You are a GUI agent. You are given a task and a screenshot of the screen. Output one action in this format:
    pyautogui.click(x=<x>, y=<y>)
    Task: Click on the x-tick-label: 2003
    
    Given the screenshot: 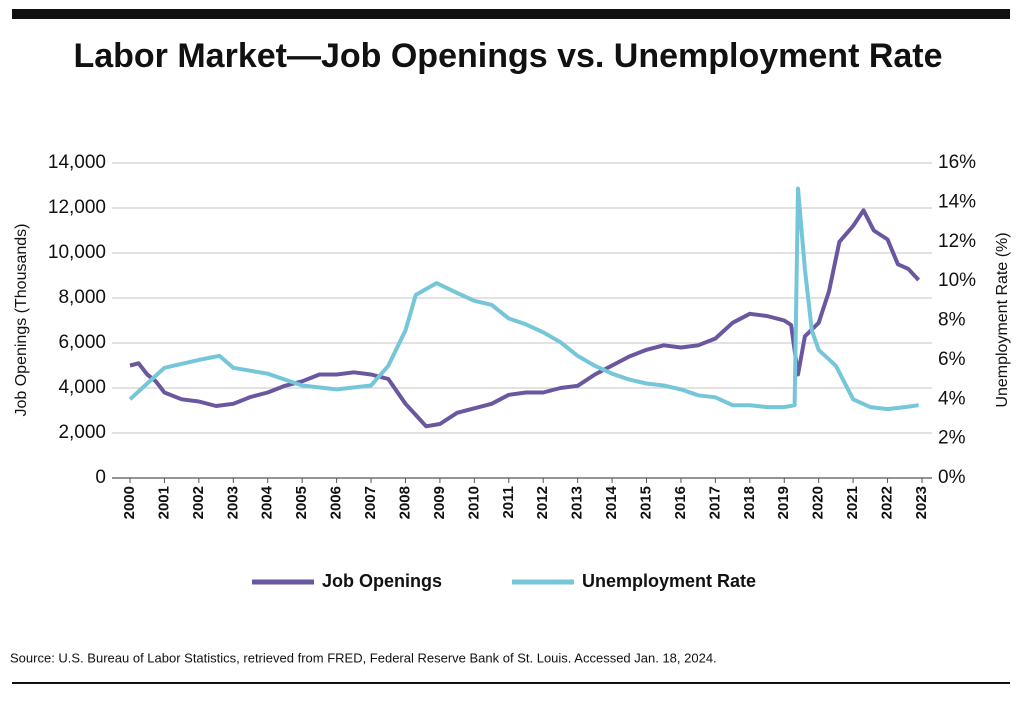 What is the action you would take?
    pyautogui.click(x=232, y=502)
    